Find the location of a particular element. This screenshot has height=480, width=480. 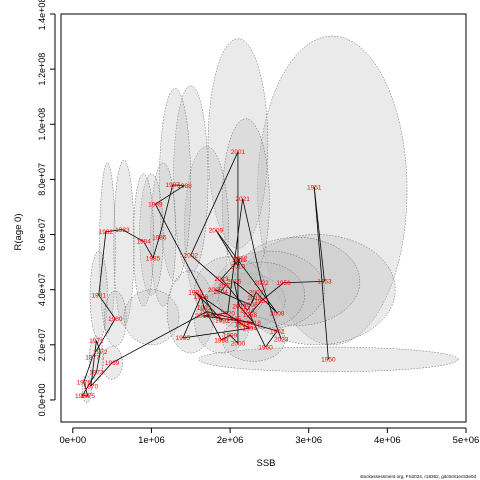

point-label-1990: 1990 is located at coordinates (214, 316).